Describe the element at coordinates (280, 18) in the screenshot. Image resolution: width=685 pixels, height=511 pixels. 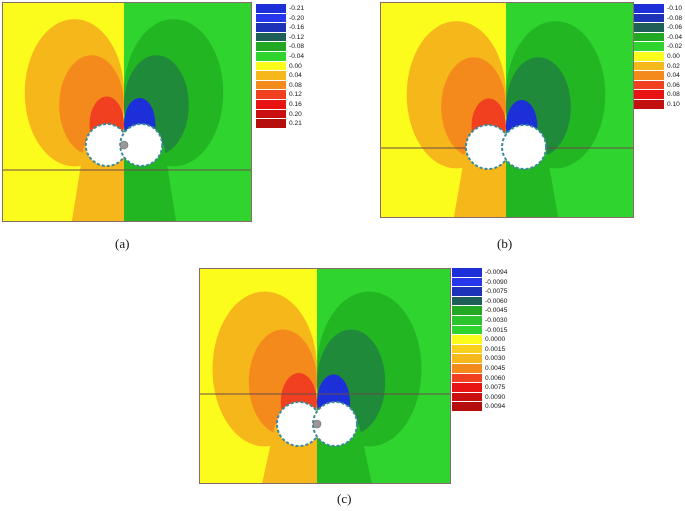
I see `legend-entry: -0.20` at that location.